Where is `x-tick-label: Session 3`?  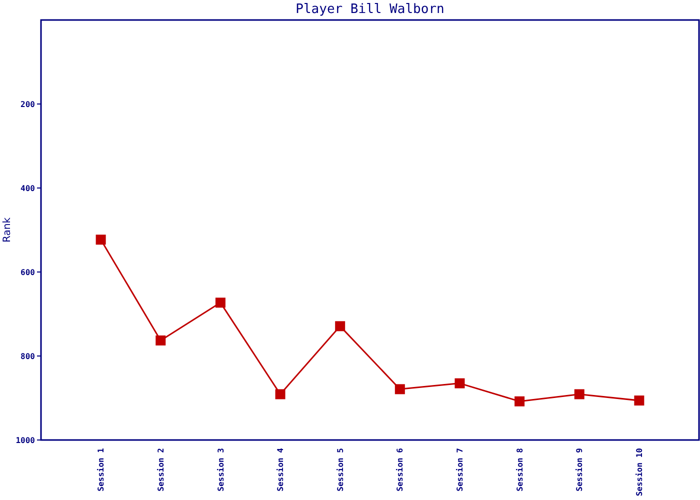 x-tick-label: Session 3 is located at coordinates (221, 470).